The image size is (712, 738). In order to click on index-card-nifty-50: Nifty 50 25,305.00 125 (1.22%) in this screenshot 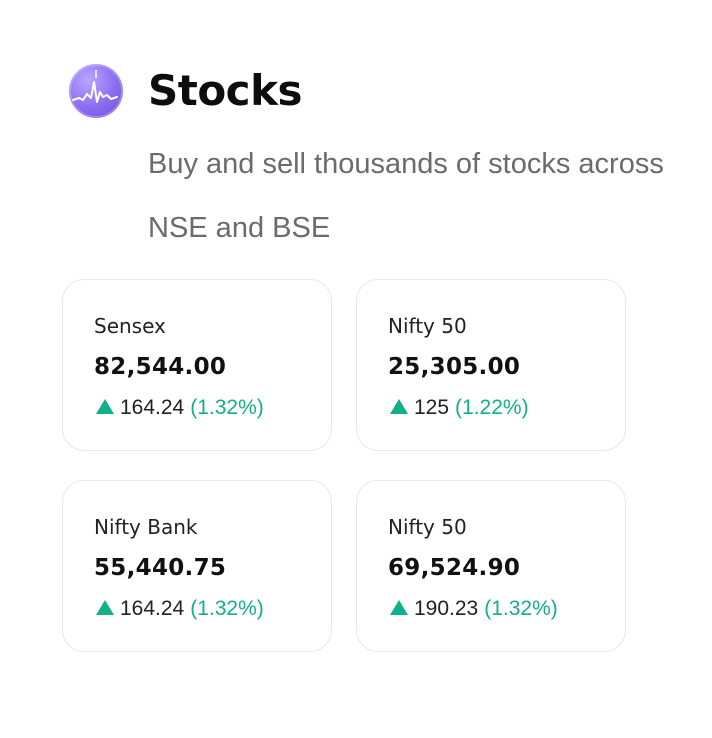, I will do `click(491, 365)`.